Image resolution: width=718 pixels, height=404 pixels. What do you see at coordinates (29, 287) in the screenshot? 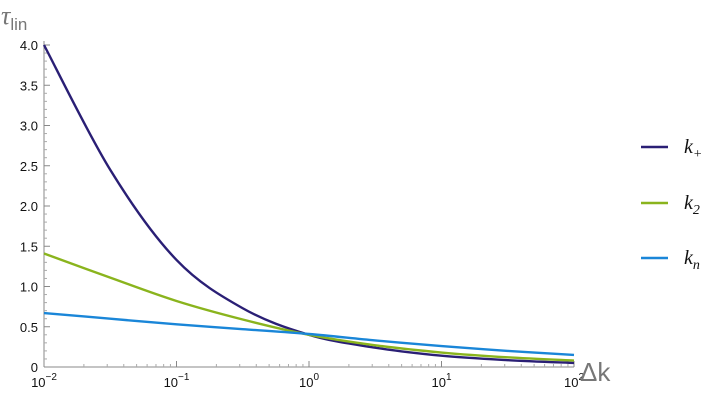
I see `y-tick-label: 1.0` at bounding box center [29, 287].